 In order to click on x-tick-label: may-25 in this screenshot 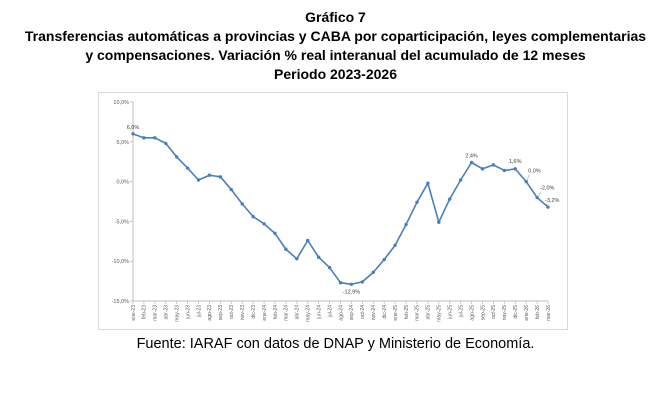, I will do `click(440, 313)`.